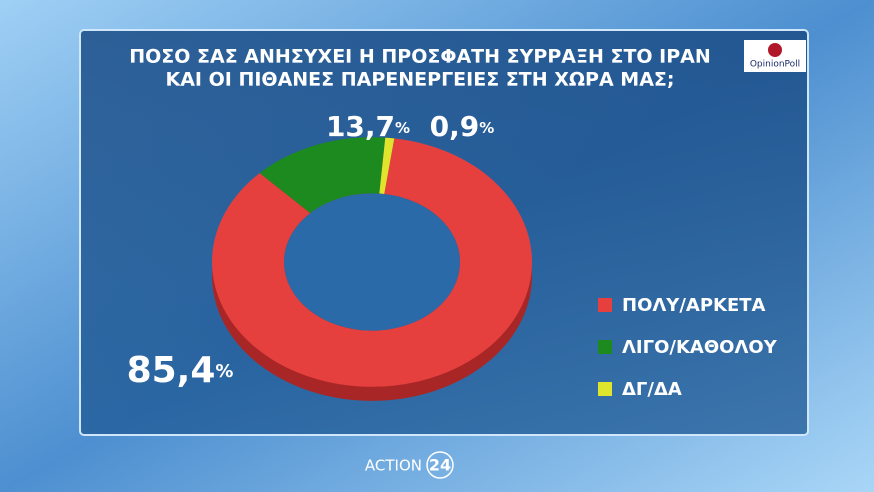 Image resolution: width=874 pixels, height=492 pixels. Describe the element at coordinates (462, 126) in the screenshot. I see `value-label: 0,9%` at that location.